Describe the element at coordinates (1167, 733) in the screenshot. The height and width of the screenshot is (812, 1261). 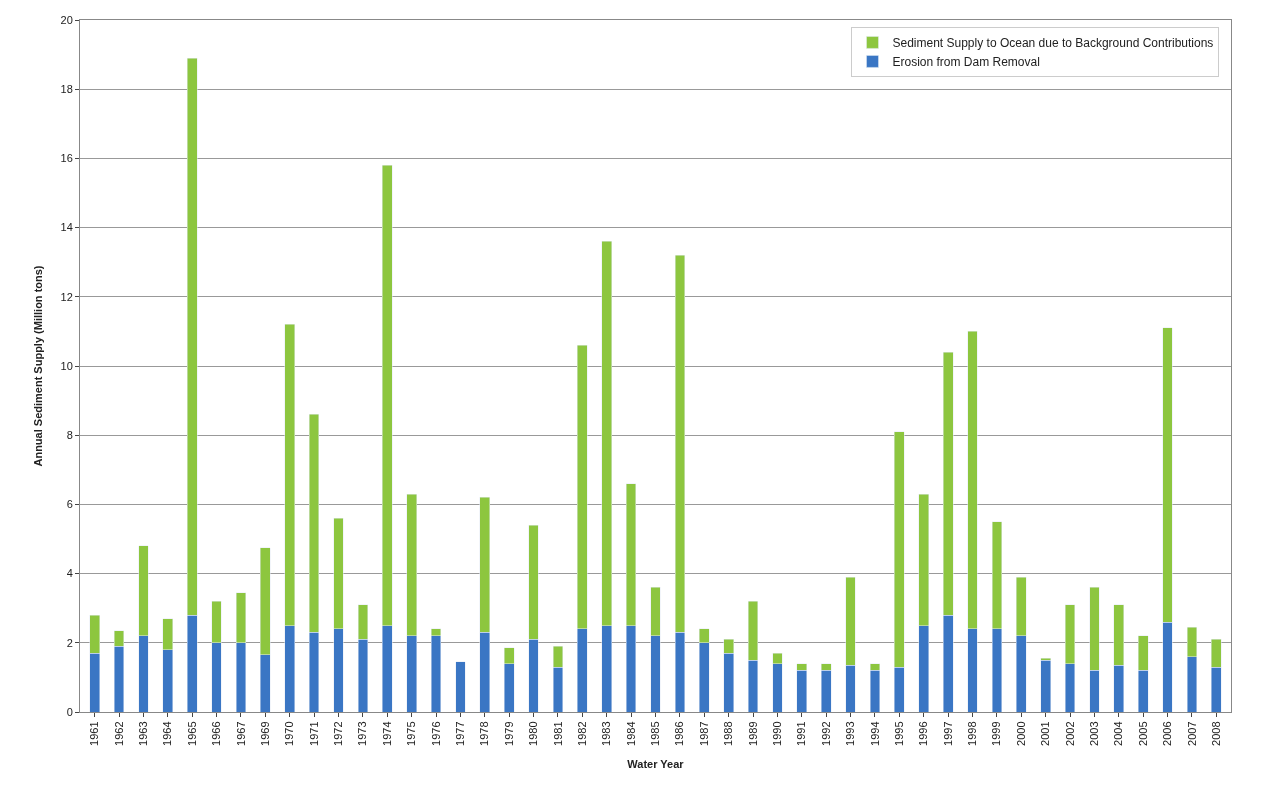
I see `x-tick-label: 2006` at that location.